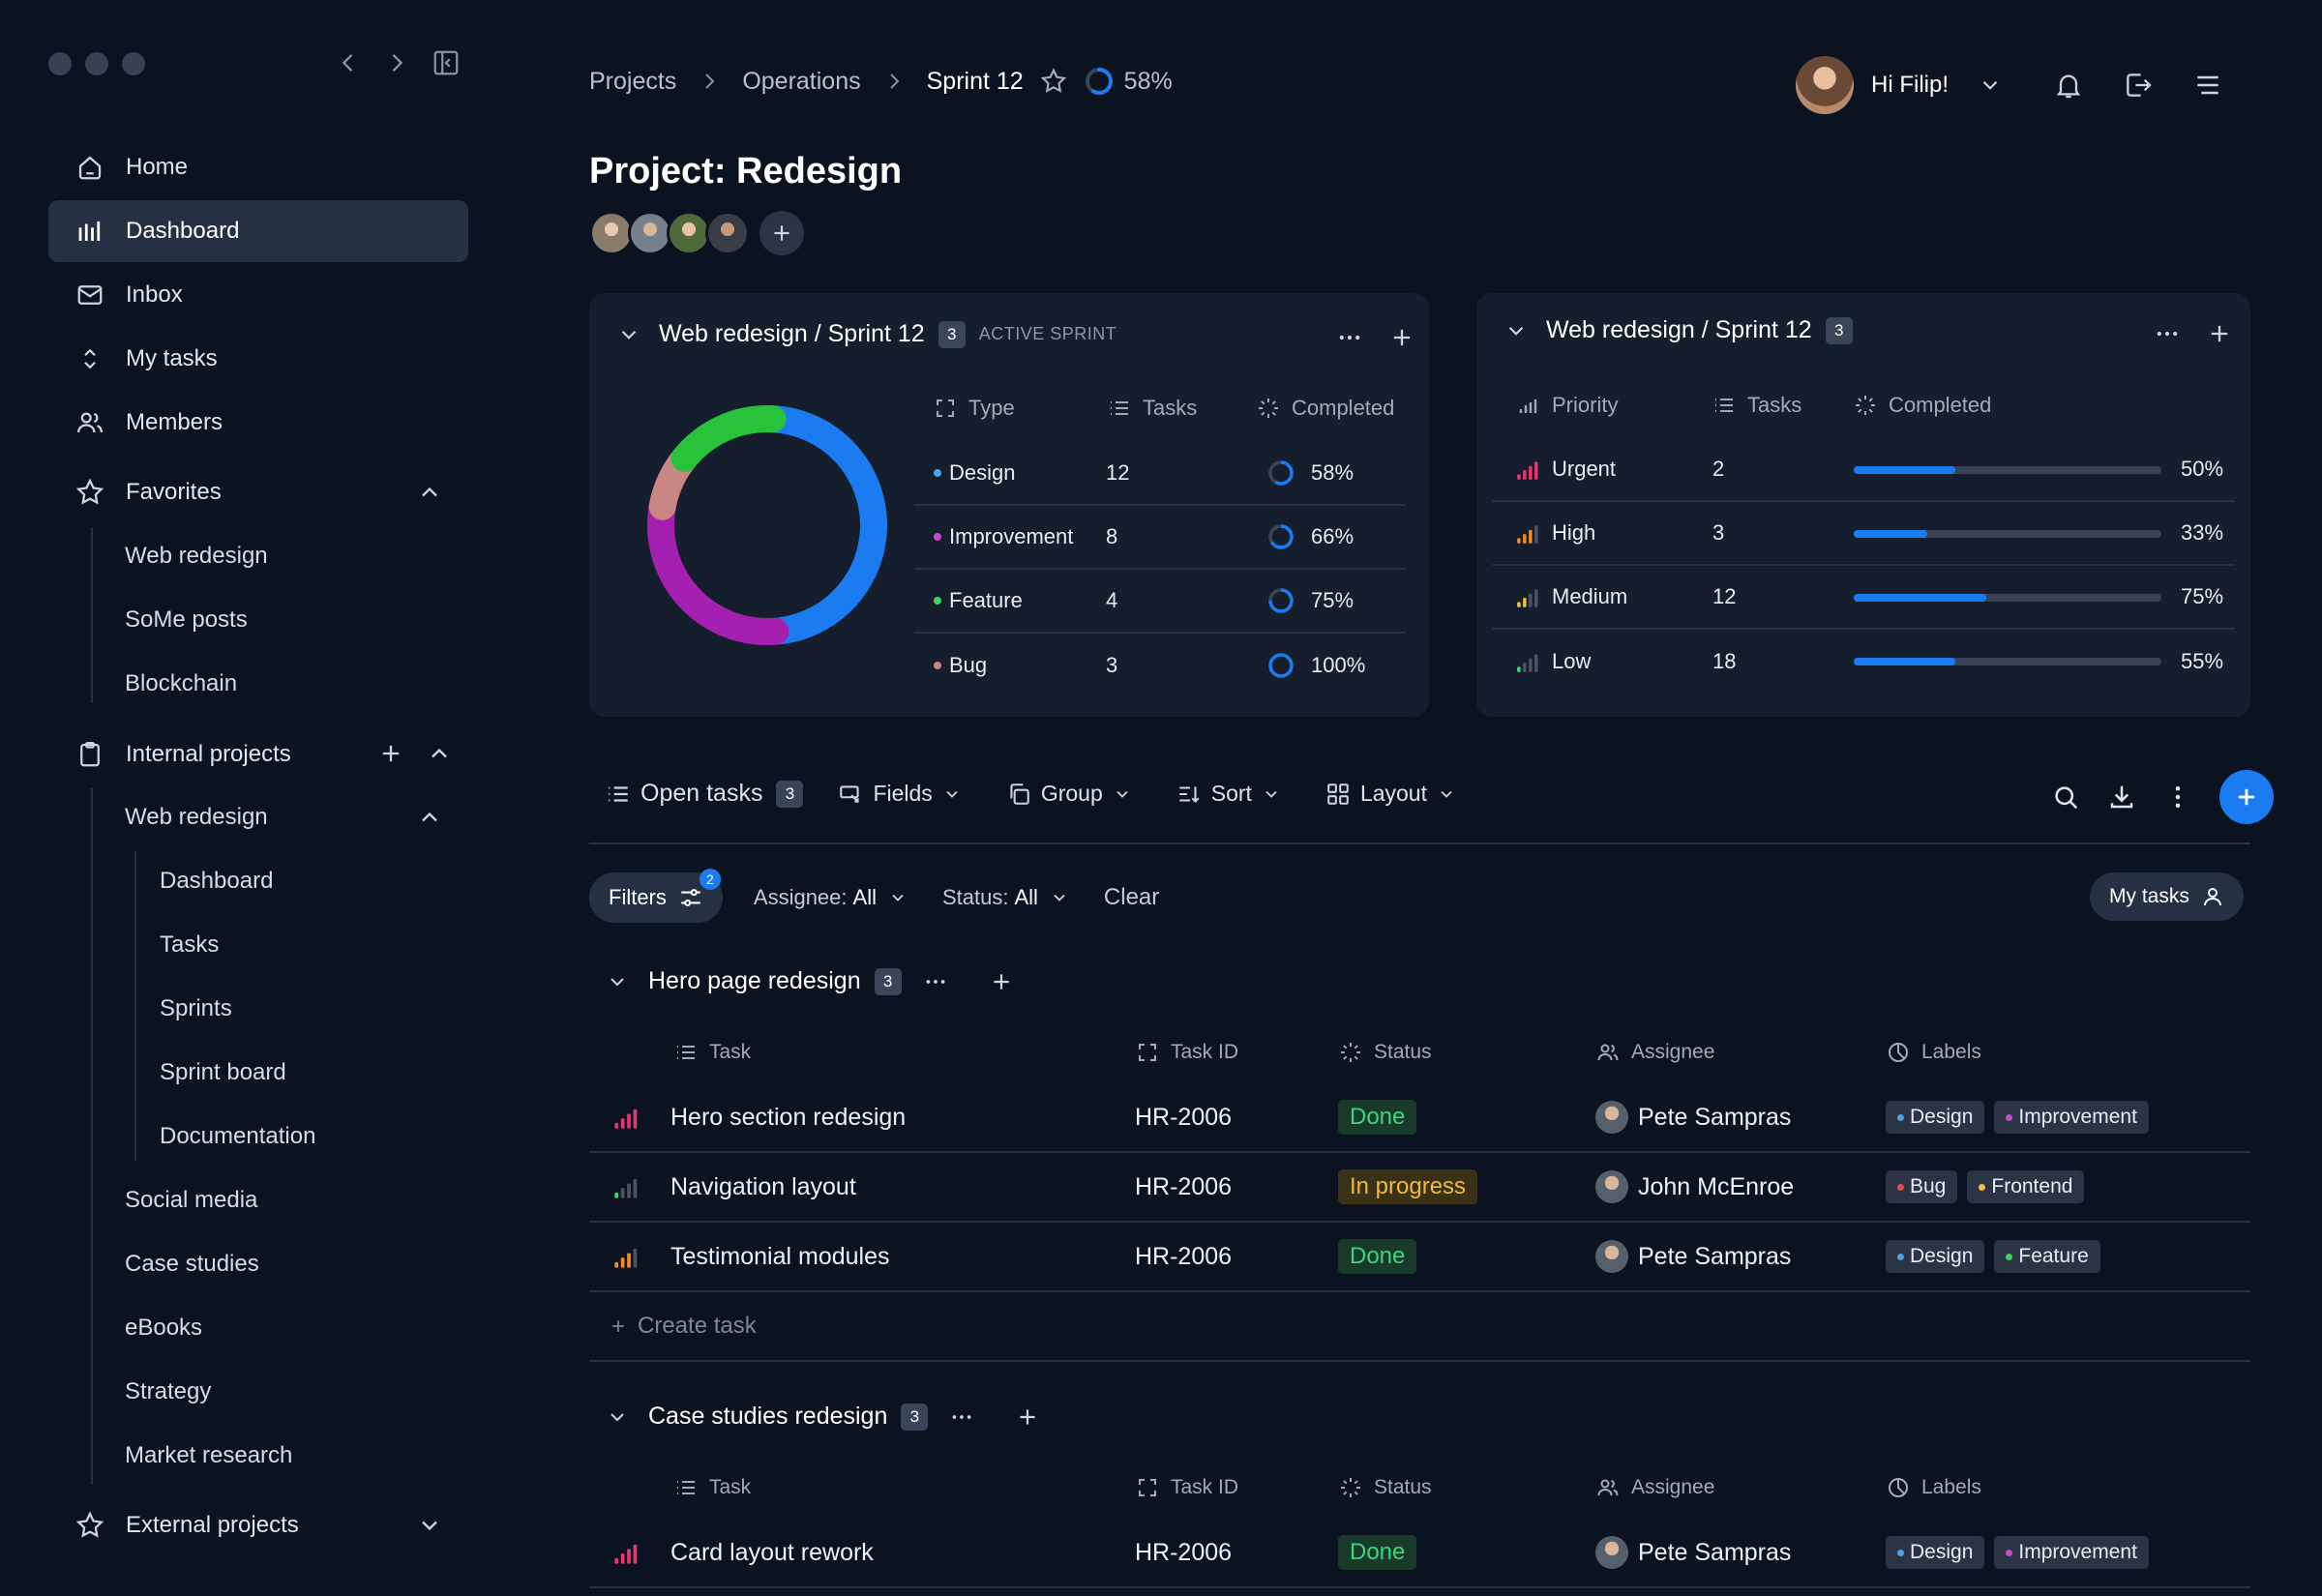  I want to click on web-redesign-item: Sprints, so click(196, 1008).